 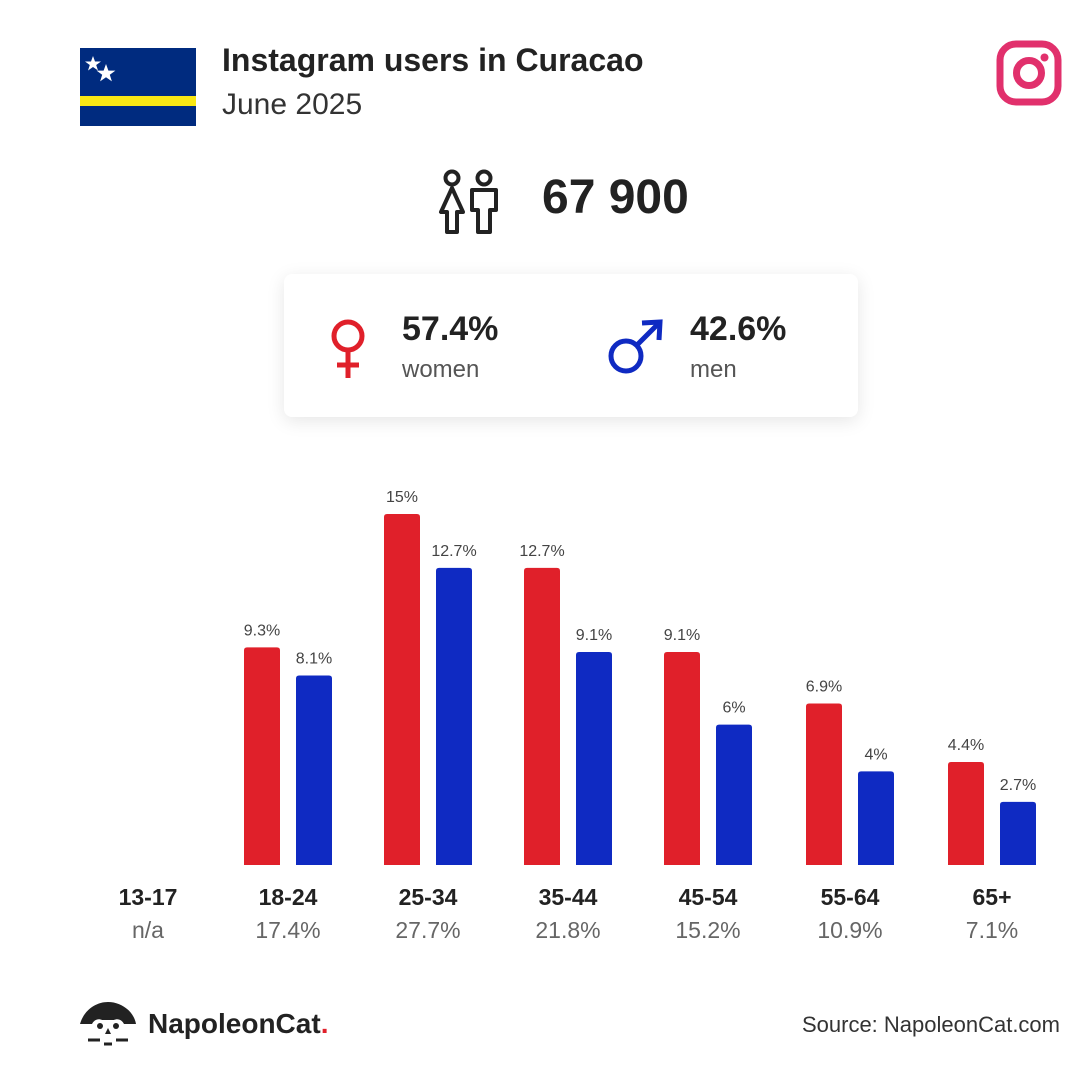 I want to click on women-data-label-55-64: 6.9%, so click(x=824, y=687).